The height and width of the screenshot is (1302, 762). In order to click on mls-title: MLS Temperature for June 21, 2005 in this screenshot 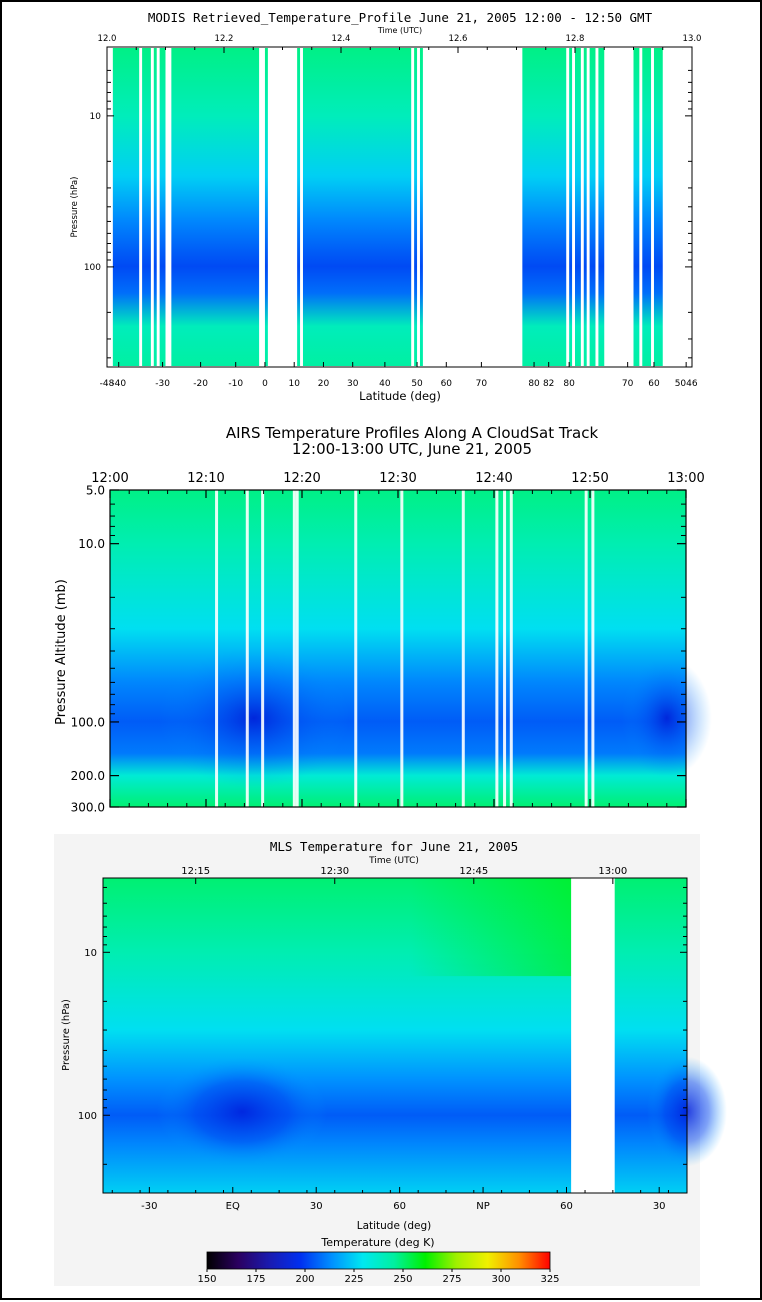, I will do `click(394, 846)`.